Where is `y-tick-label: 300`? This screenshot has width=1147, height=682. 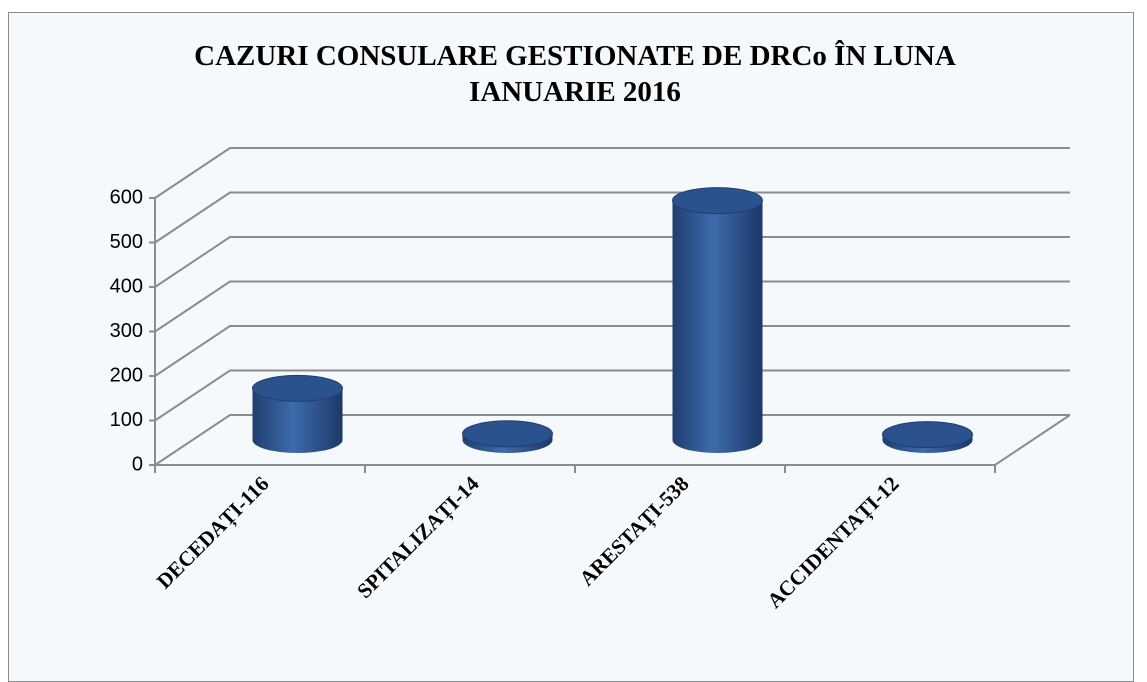
y-tick-label: 300 is located at coordinates (126, 331).